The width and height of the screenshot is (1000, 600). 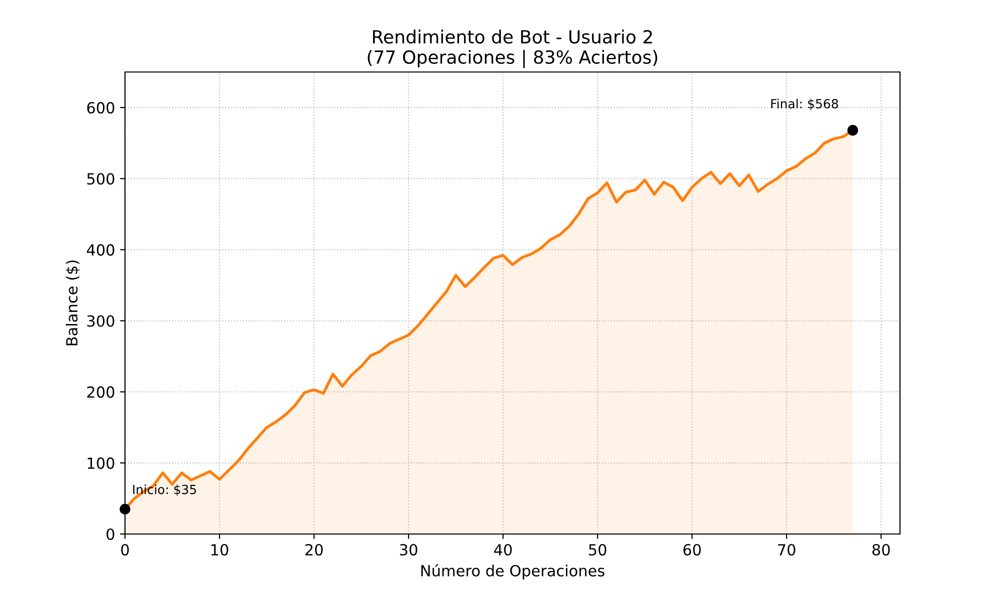 I want to click on x-tick-label: 40, so click(x=503, y=550).